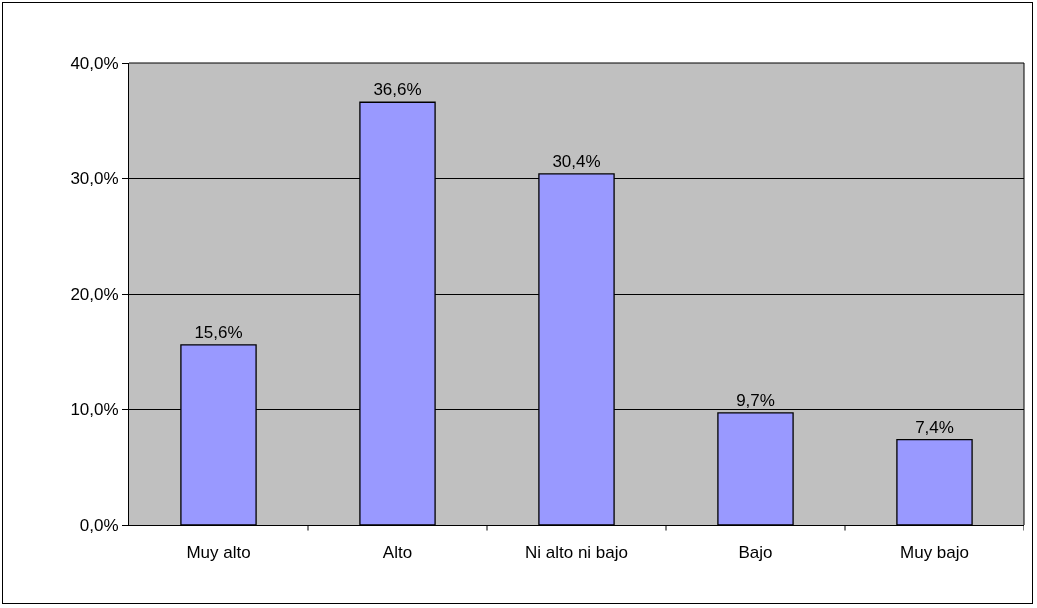 The image size is (1037, 608). I want to click on x-tick-label: Muy bajo, so click(934, 553).